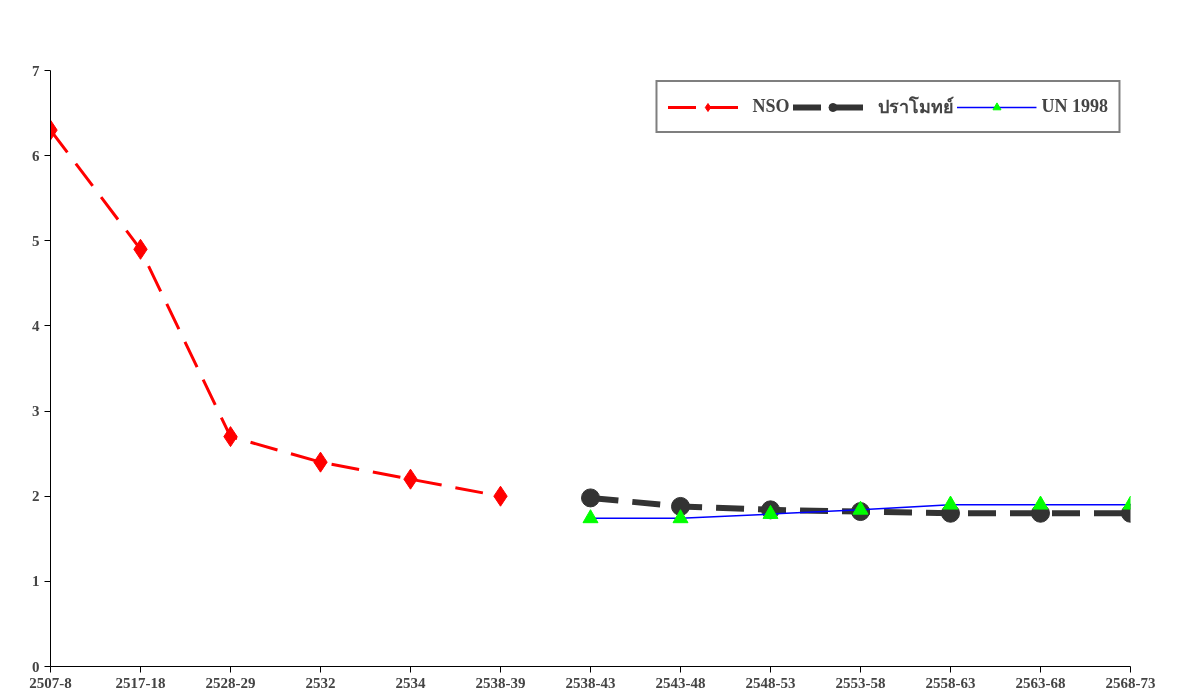 This screenshot has width=1184, height=696. Describe the element at coordinates (1040, 682) in the screenshot. I see `x-tick-label: 2563-68` at that location.